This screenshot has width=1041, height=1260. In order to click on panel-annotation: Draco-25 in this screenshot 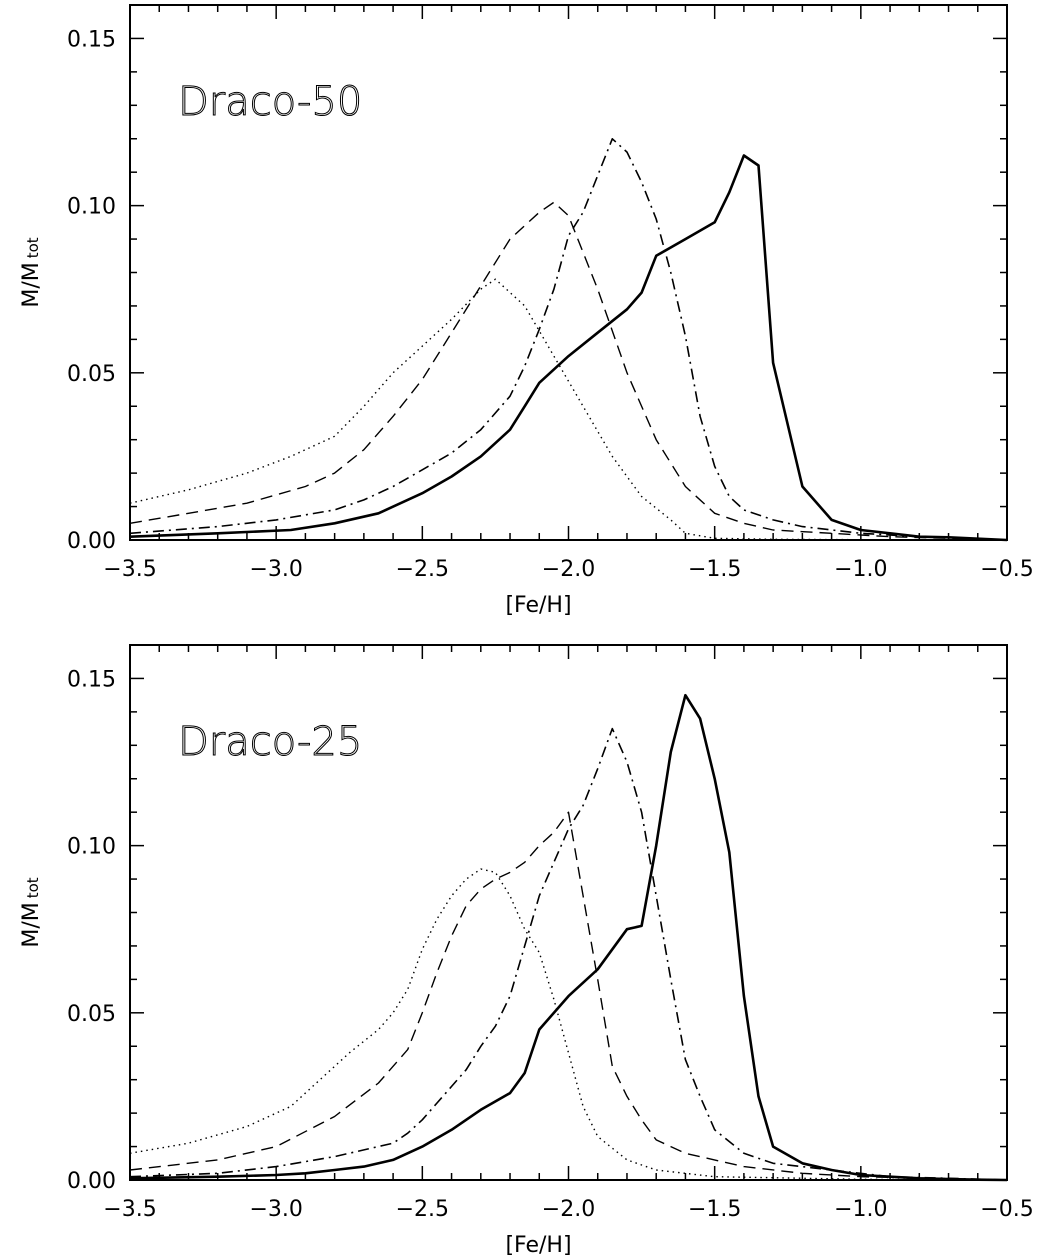, I will do `click(270, 742)`.